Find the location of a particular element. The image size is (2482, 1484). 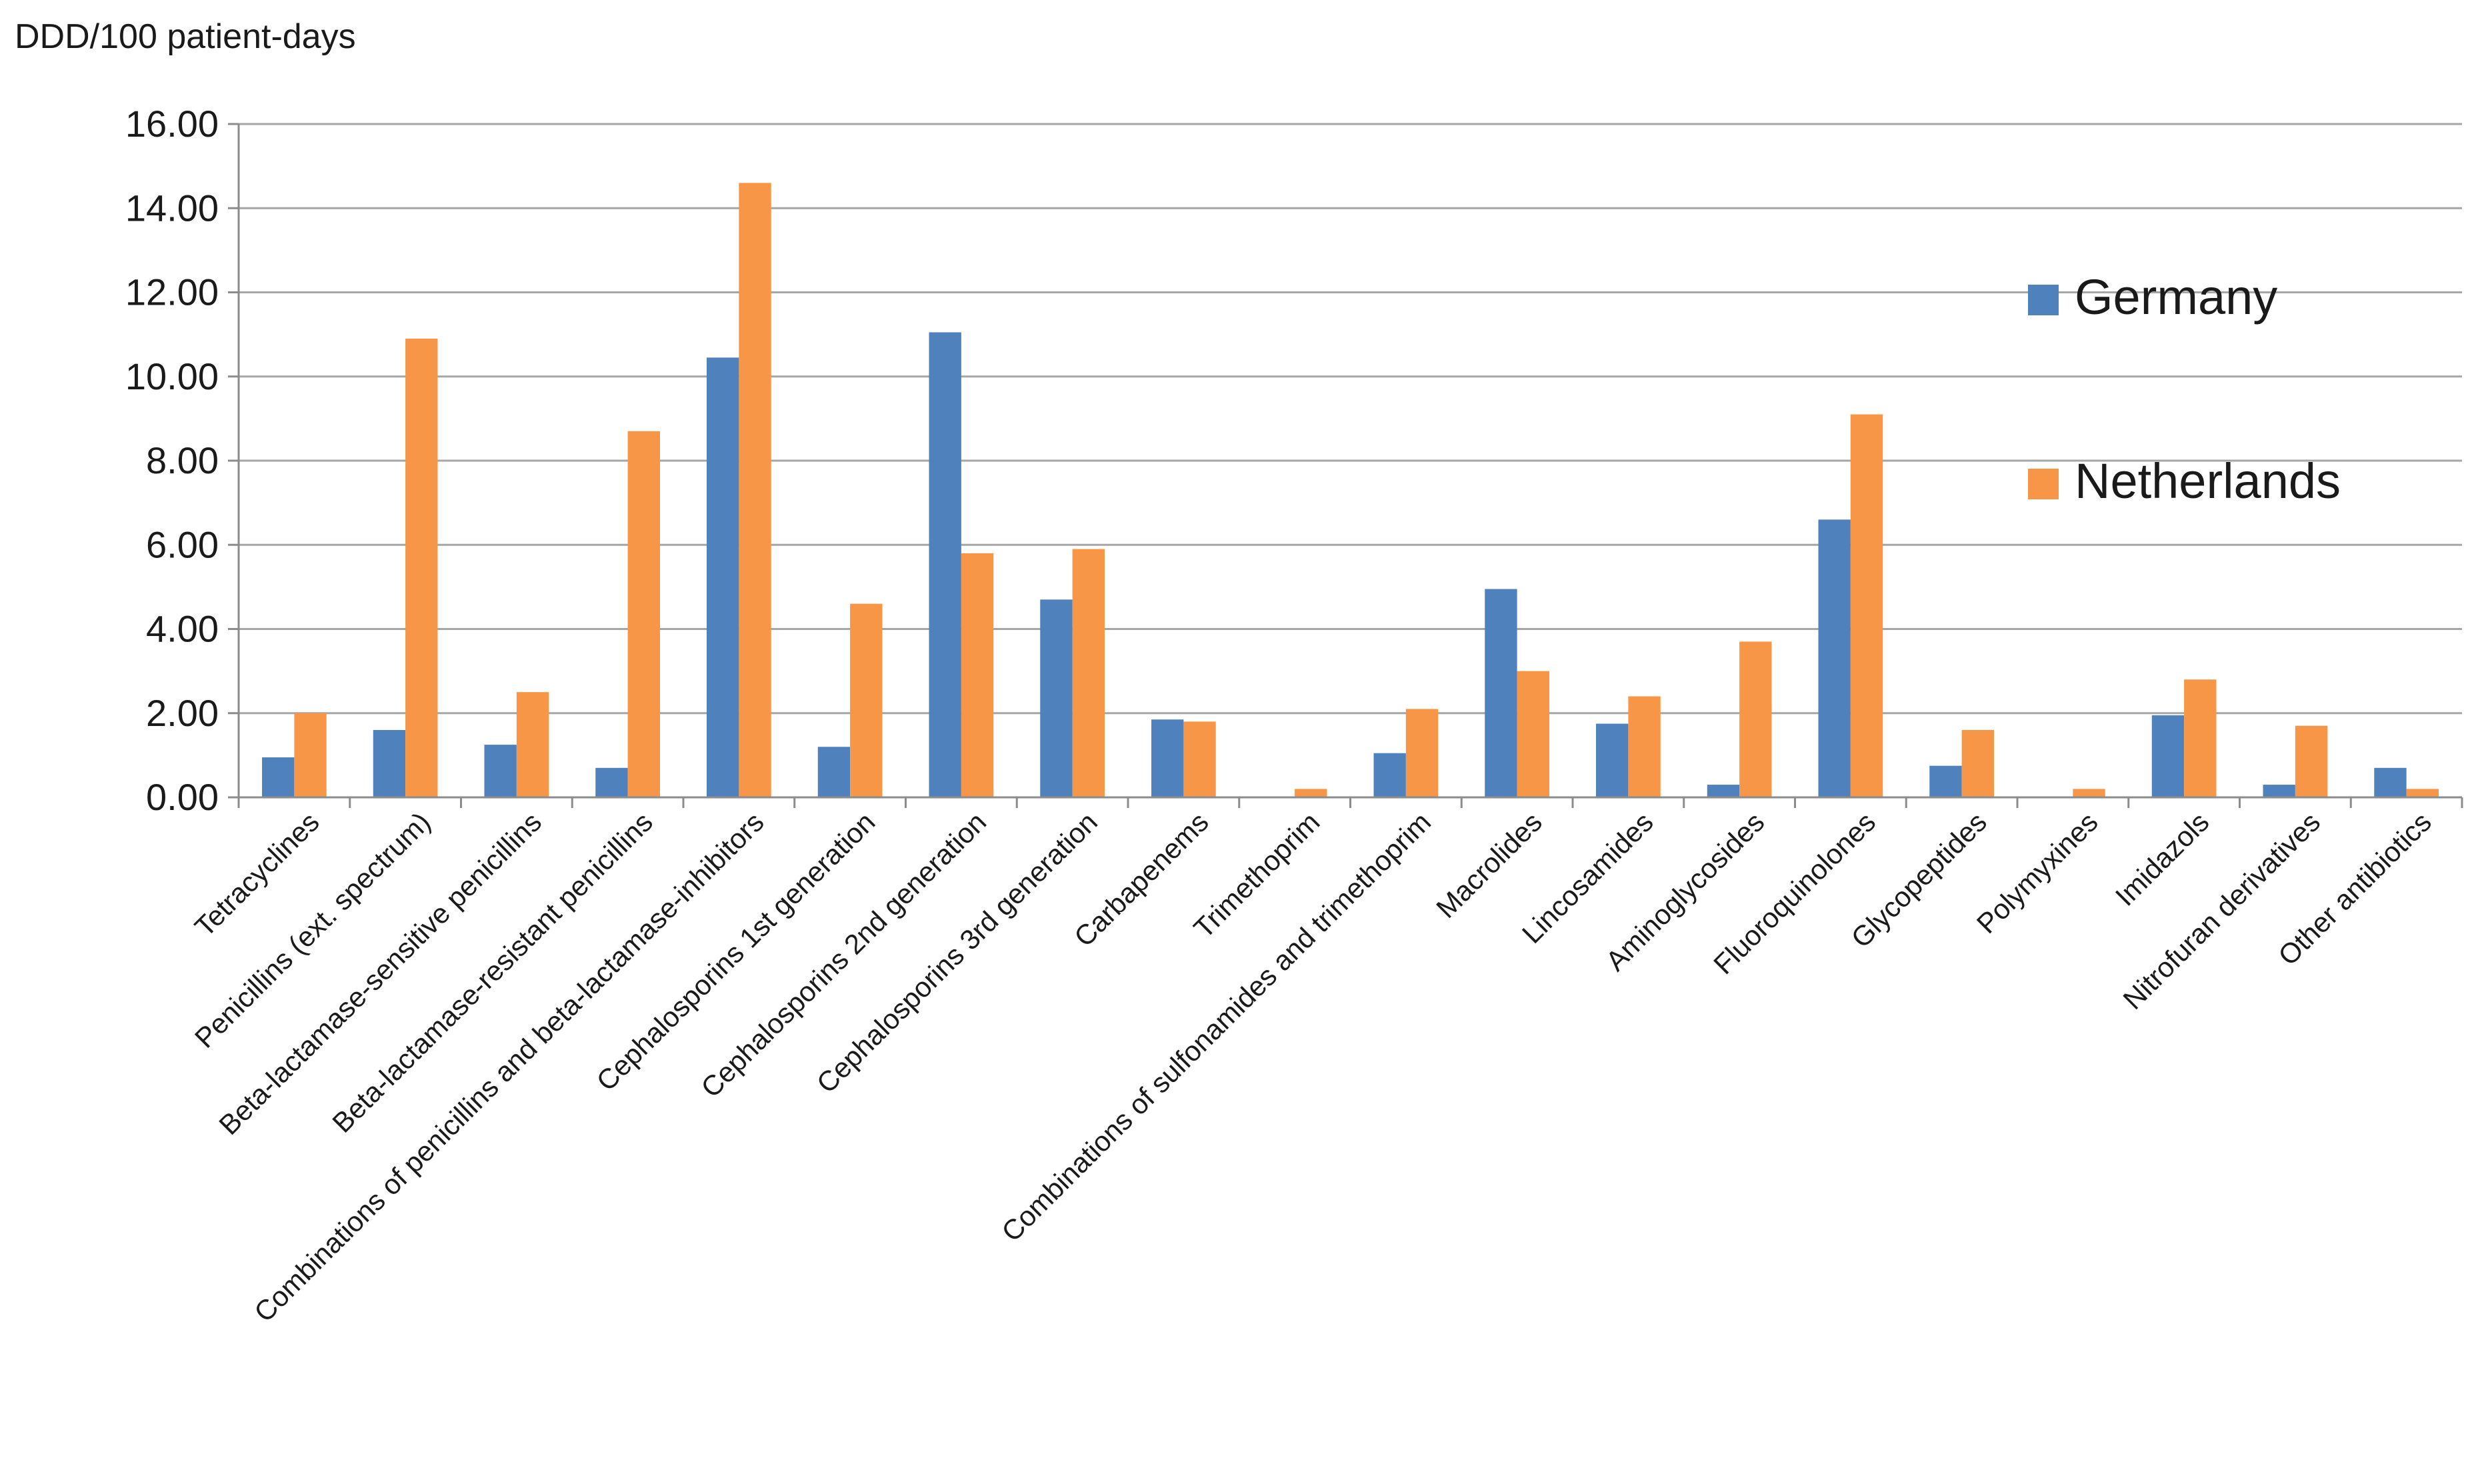

y-tick-labels: 0.00 2.00 4.00 6.00 8.00 10.00 12.00 14.00 16.00 is located at coordinates (172, 460).